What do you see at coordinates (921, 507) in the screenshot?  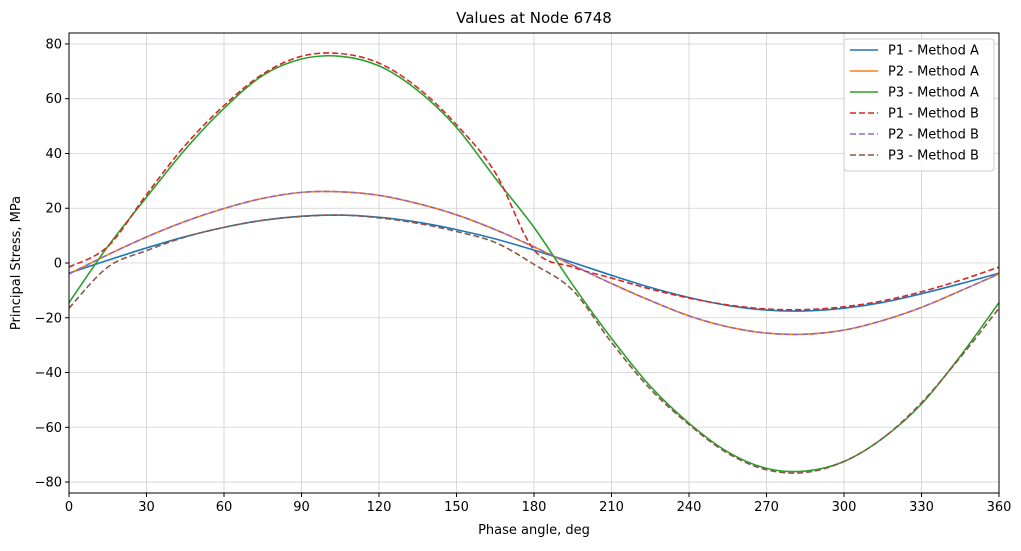 I see `x-tick-label: 330` at bounding box center [921, 507].